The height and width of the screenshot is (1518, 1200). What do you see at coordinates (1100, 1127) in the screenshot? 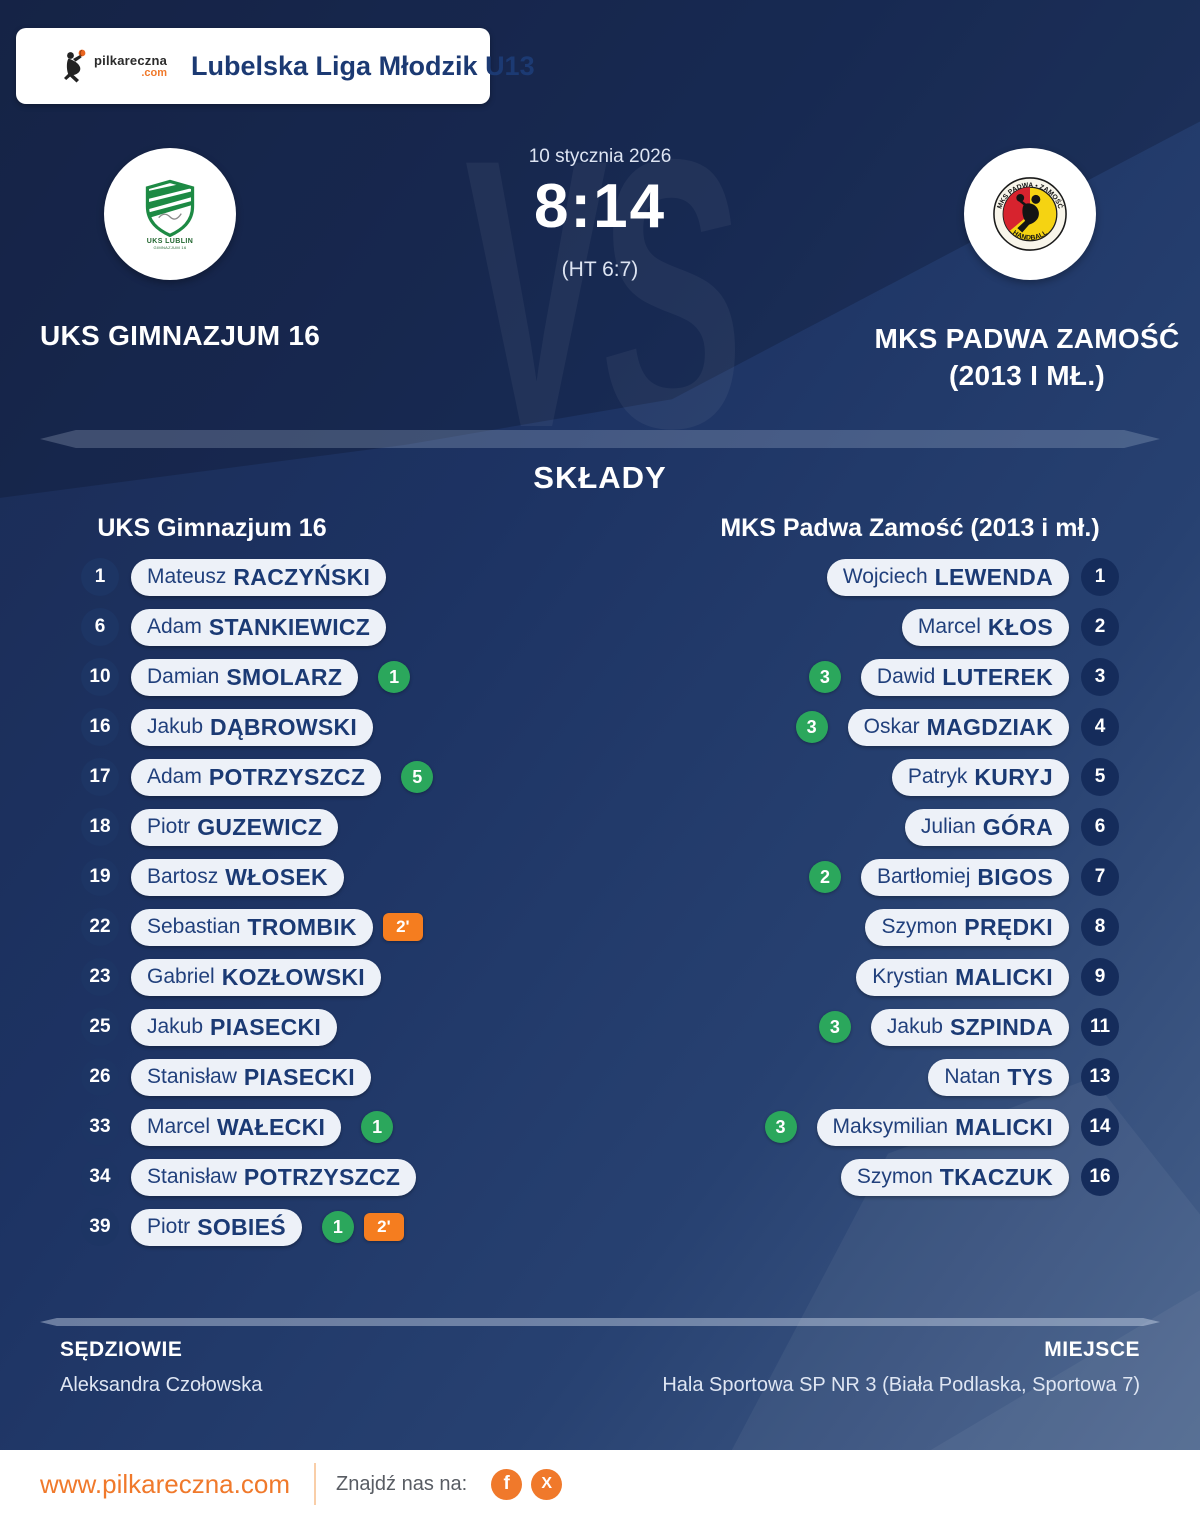
I see `player-number: 14` at bounding box center [1100, 1127].